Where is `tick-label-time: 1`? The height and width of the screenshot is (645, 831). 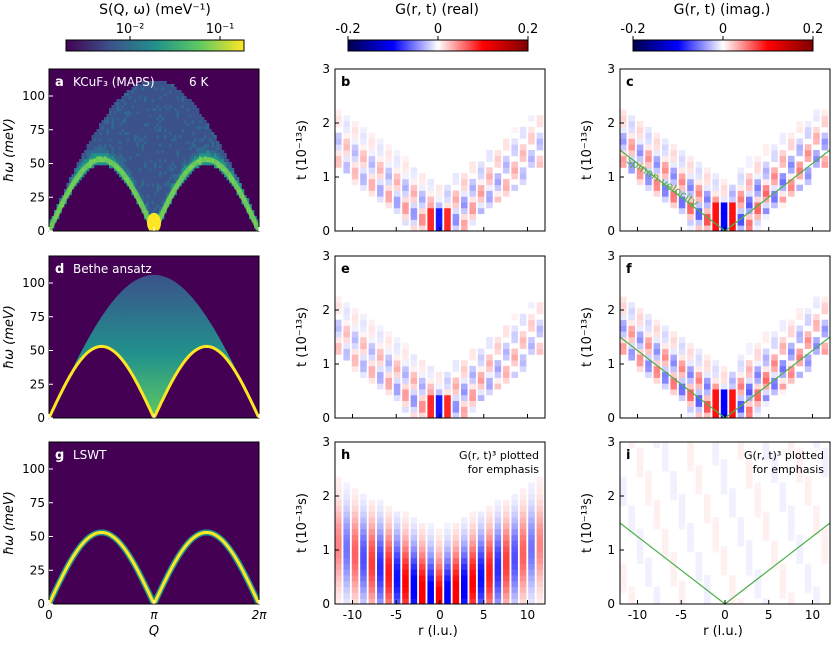 tick-label-time: 1 is located at coordinates (326, 550).